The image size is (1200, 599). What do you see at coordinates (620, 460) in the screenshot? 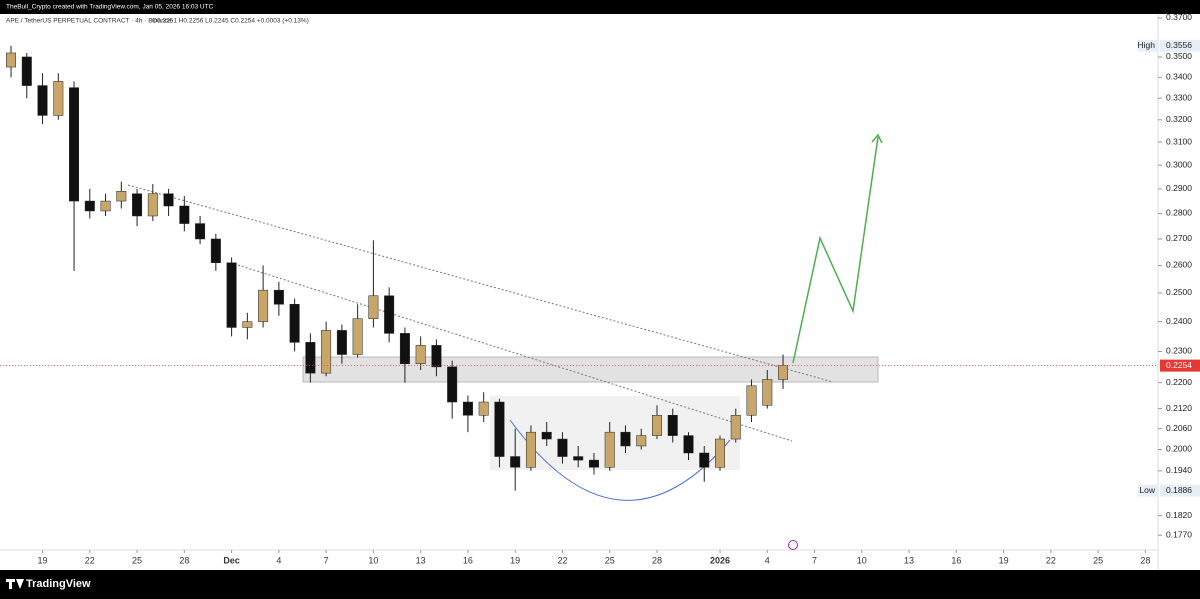
I see `cup-curve` at bounding box center [620, 460].